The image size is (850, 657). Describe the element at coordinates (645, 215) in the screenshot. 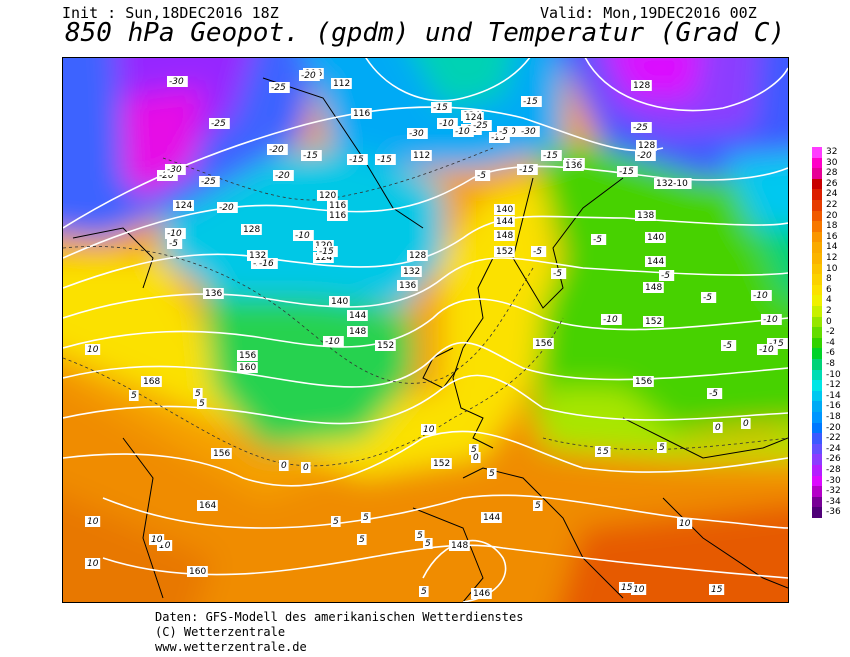

I see `geopotential-label: 138` at that location.